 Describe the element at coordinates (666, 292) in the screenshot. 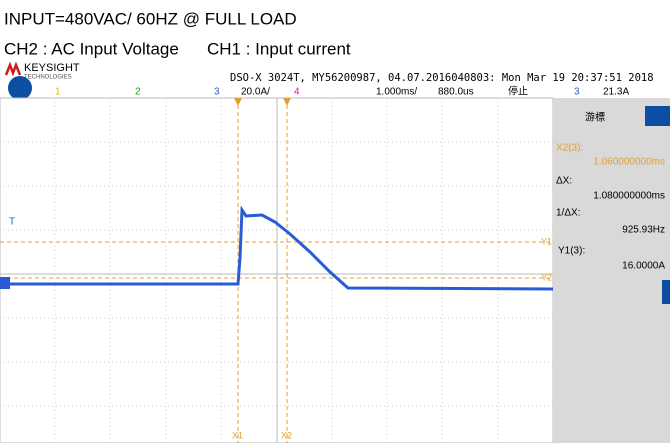

I see `panel-scroll` at that location.